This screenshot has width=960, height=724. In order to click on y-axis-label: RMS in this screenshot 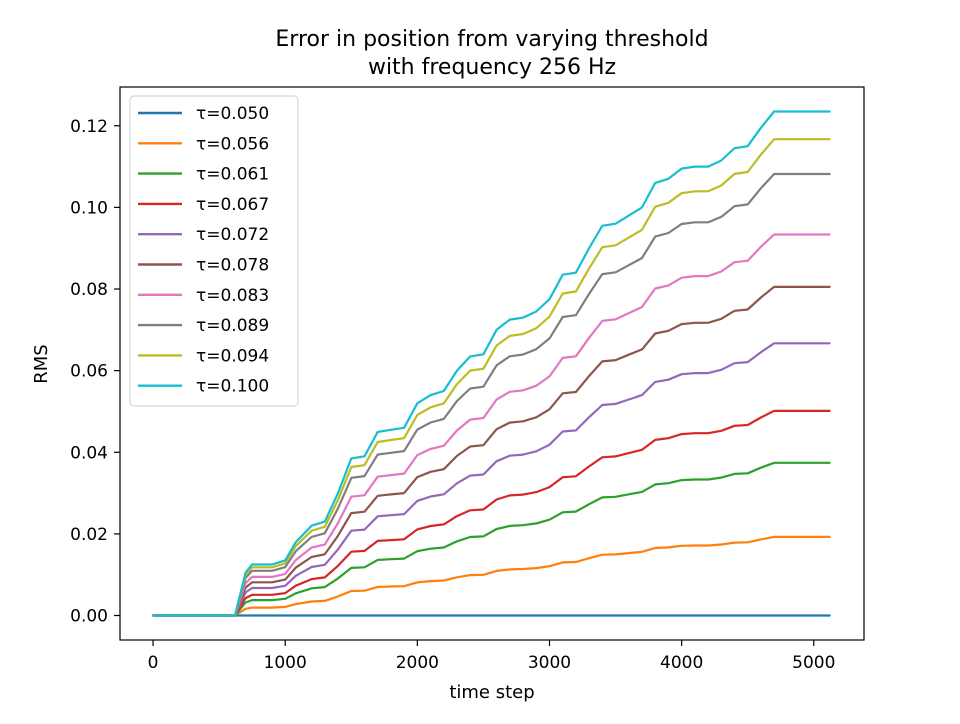, I will do `click(41, 363)`.